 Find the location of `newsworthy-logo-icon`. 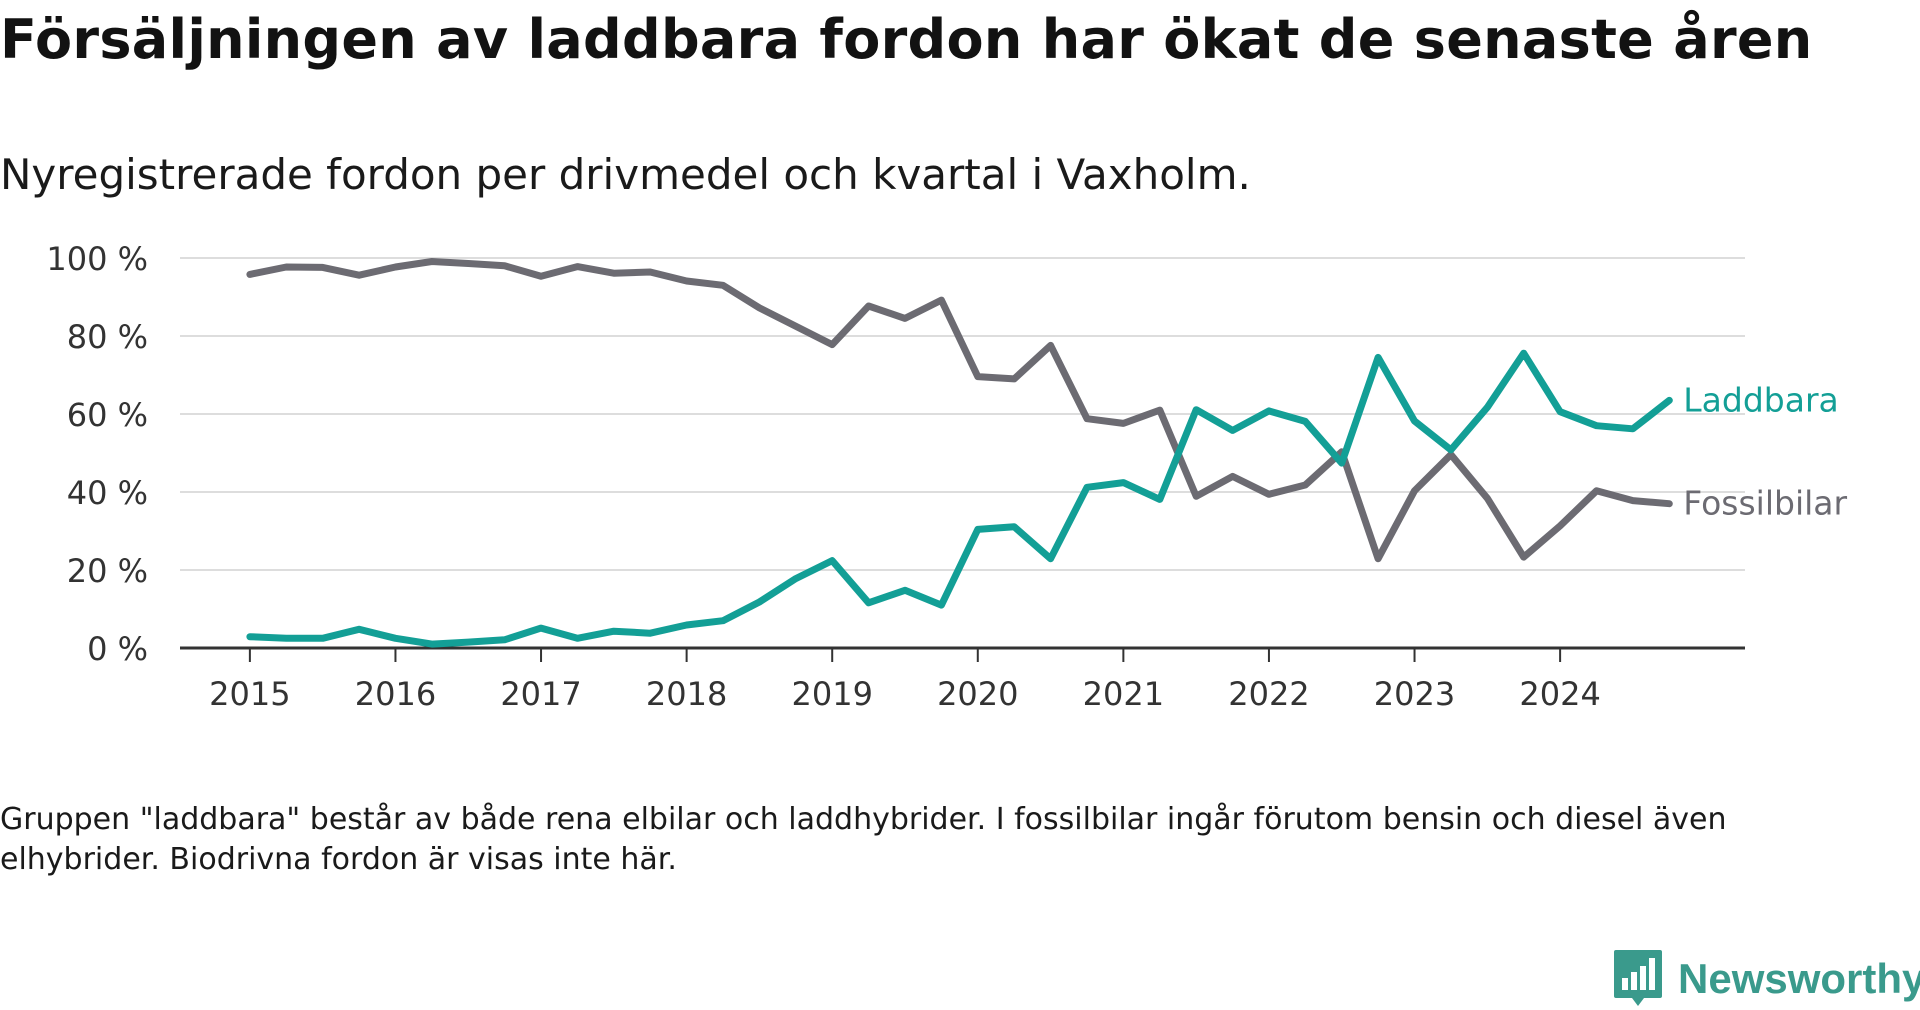

newsworthy-logo-icon is located at coordinates (1638, 978).